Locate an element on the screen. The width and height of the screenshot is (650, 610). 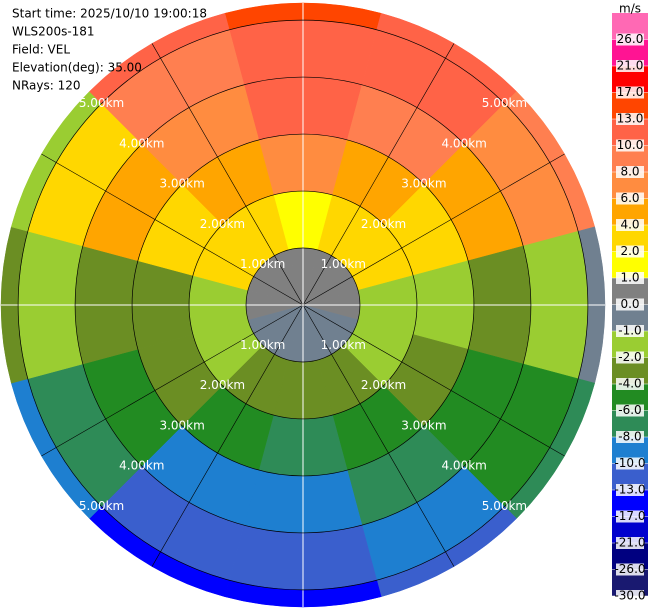
colorbar-label: 17.0 is located at coordinates (630, 92).